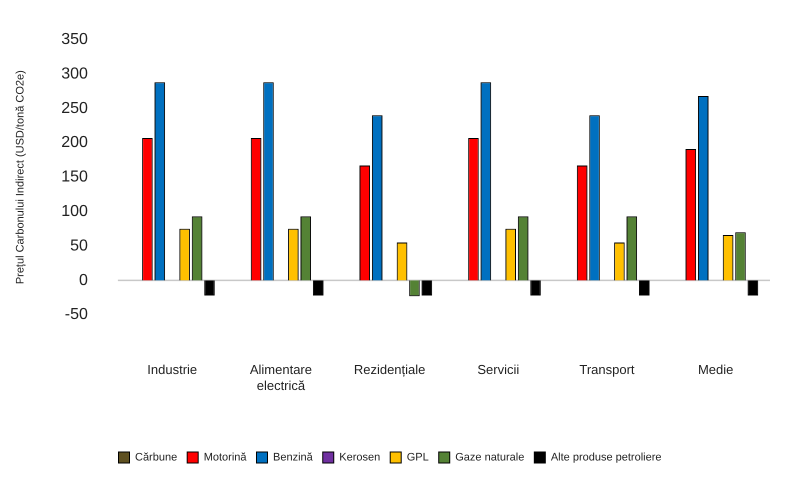 The width and height of the screenshot is (790, 478). I want to click on y-tick-label: 150, so click(74, 177).